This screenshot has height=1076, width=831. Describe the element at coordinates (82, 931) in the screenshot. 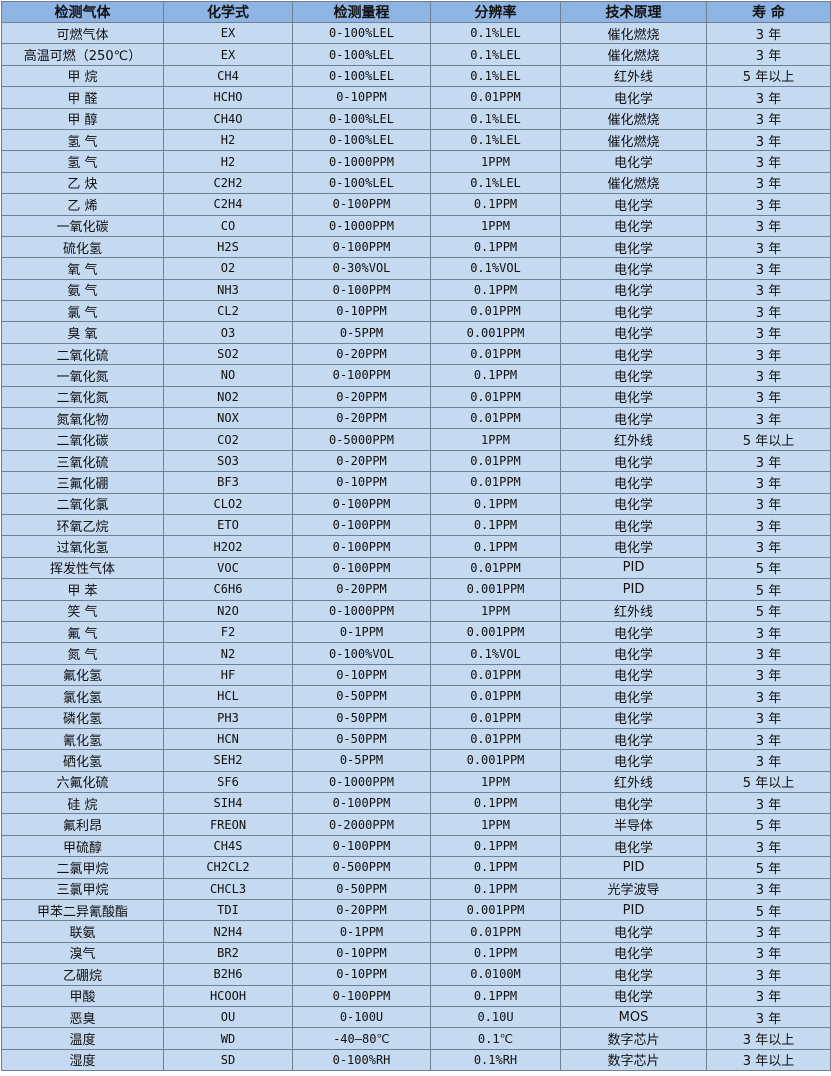

I see `cell-gas: 联氨` at that location.